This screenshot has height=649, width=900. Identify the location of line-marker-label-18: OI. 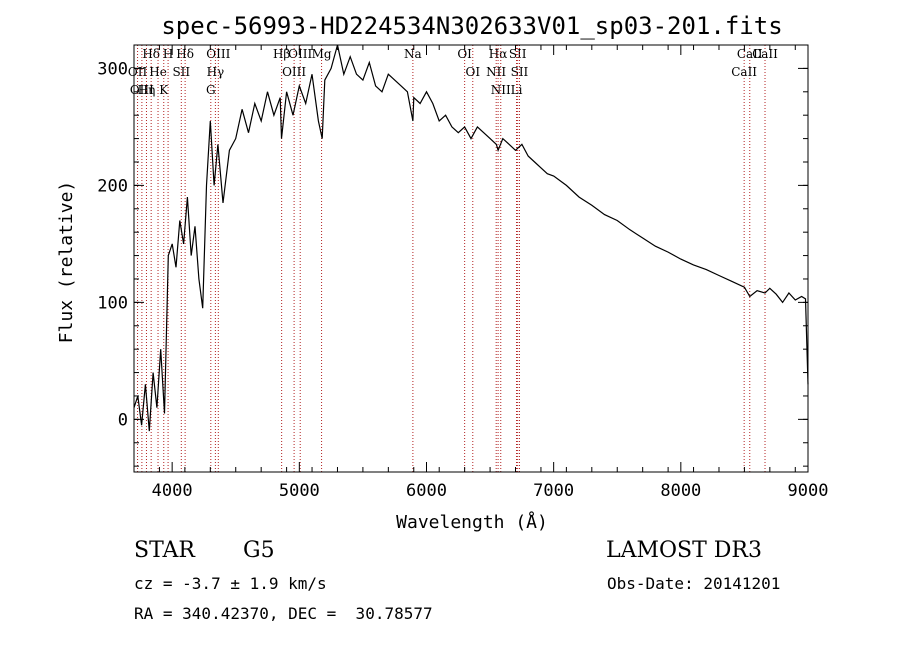
(472, 72).